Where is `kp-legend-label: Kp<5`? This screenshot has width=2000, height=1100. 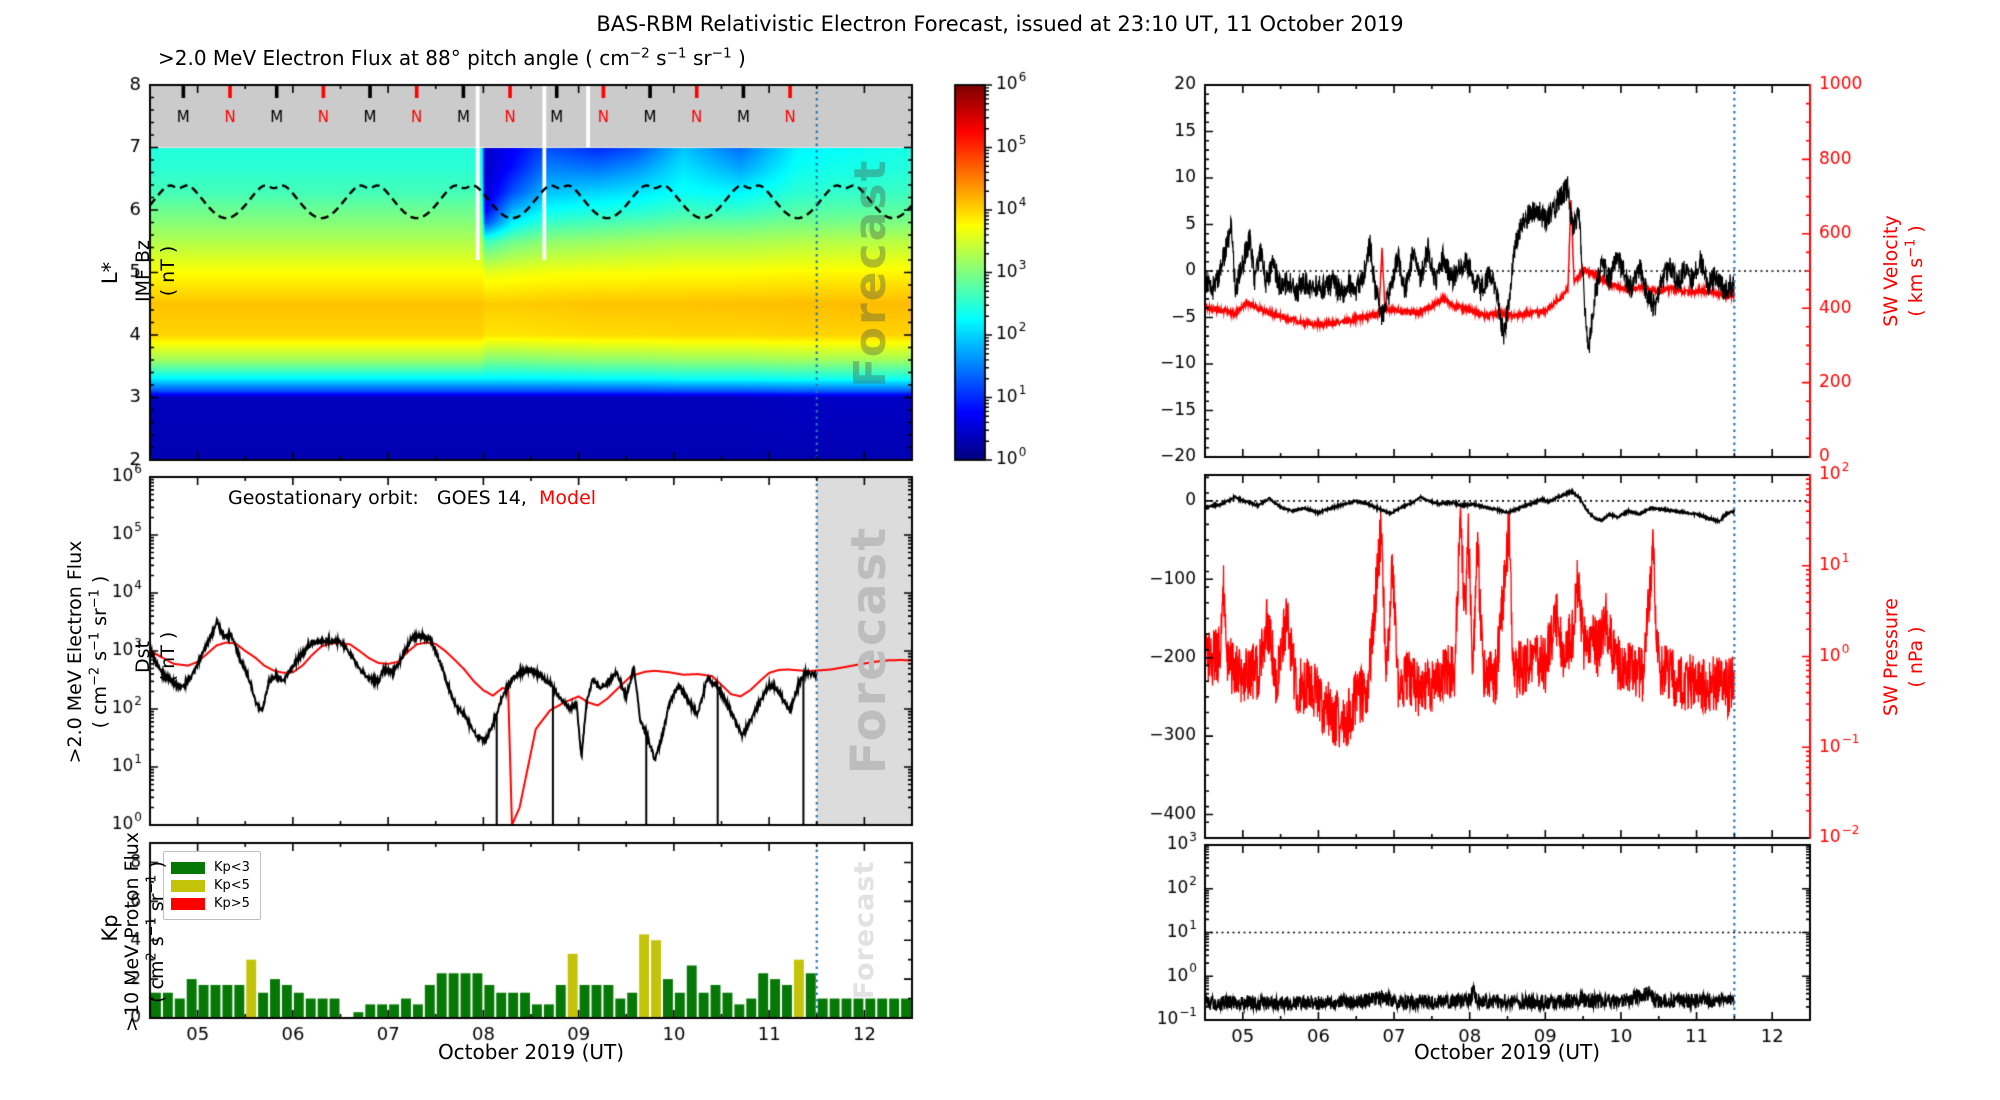
kp-legend-label: Kp<5 is located at coordinates (232, 885).